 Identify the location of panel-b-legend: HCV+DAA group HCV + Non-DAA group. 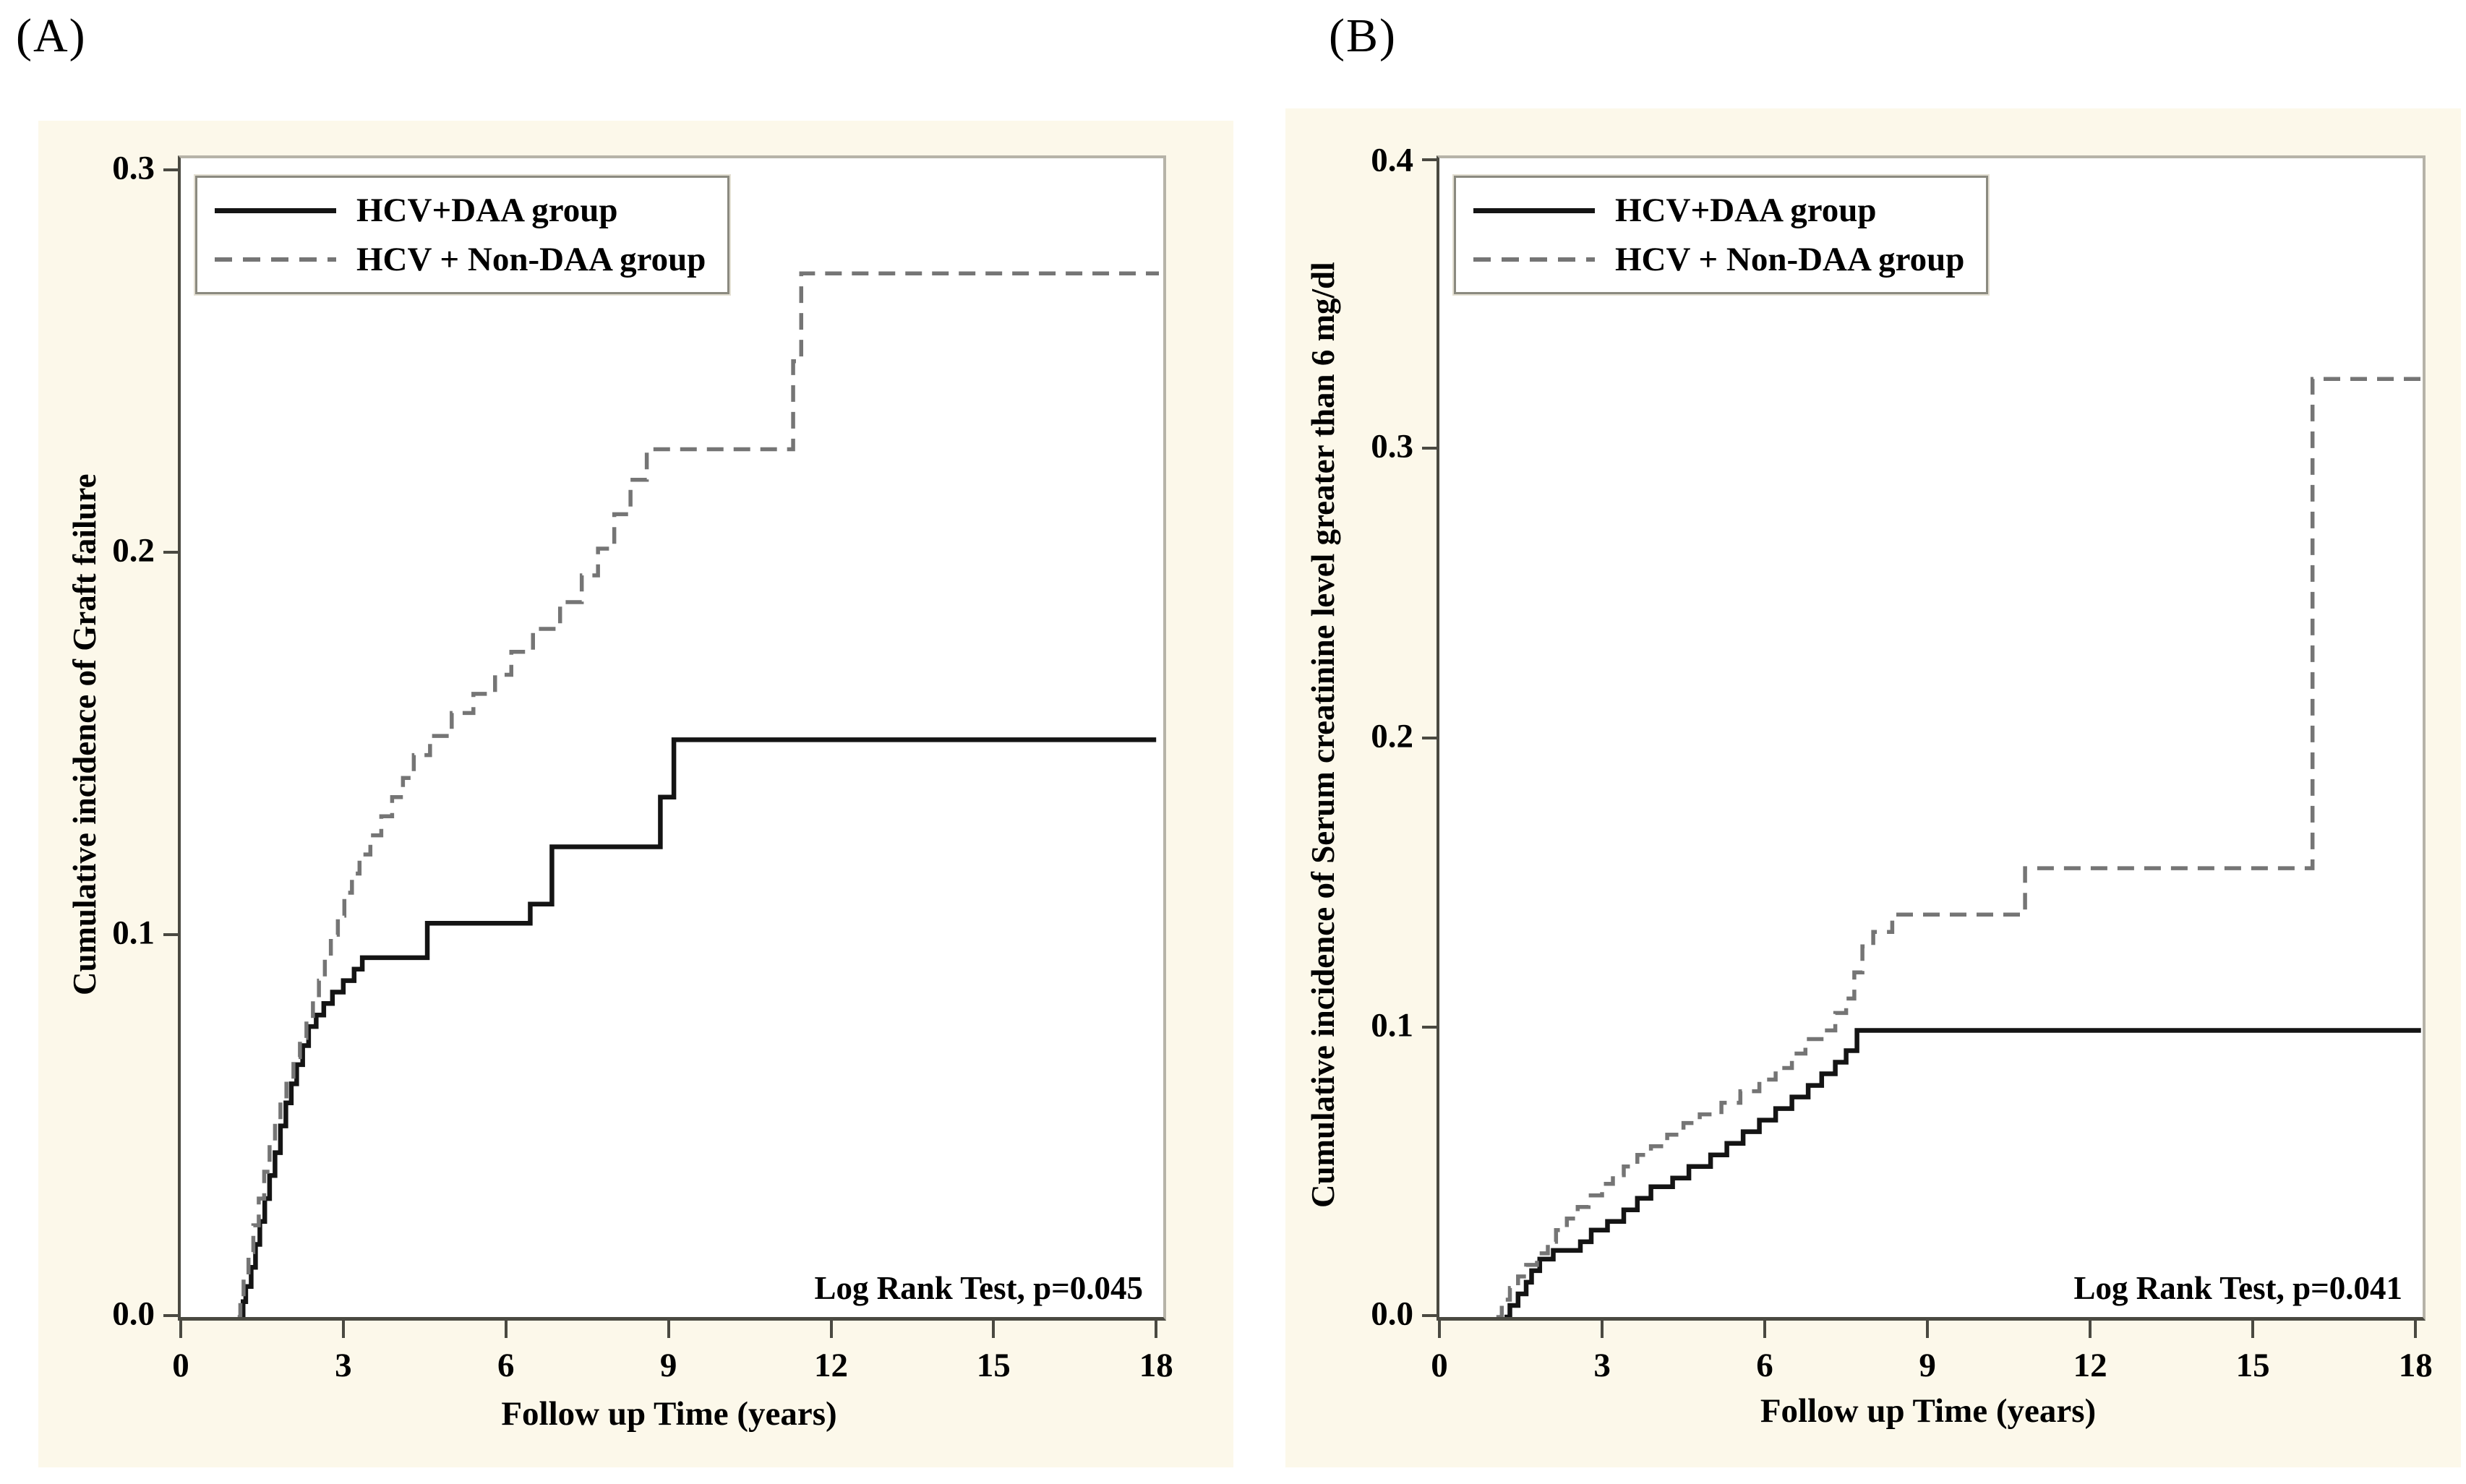
(1721, 234).